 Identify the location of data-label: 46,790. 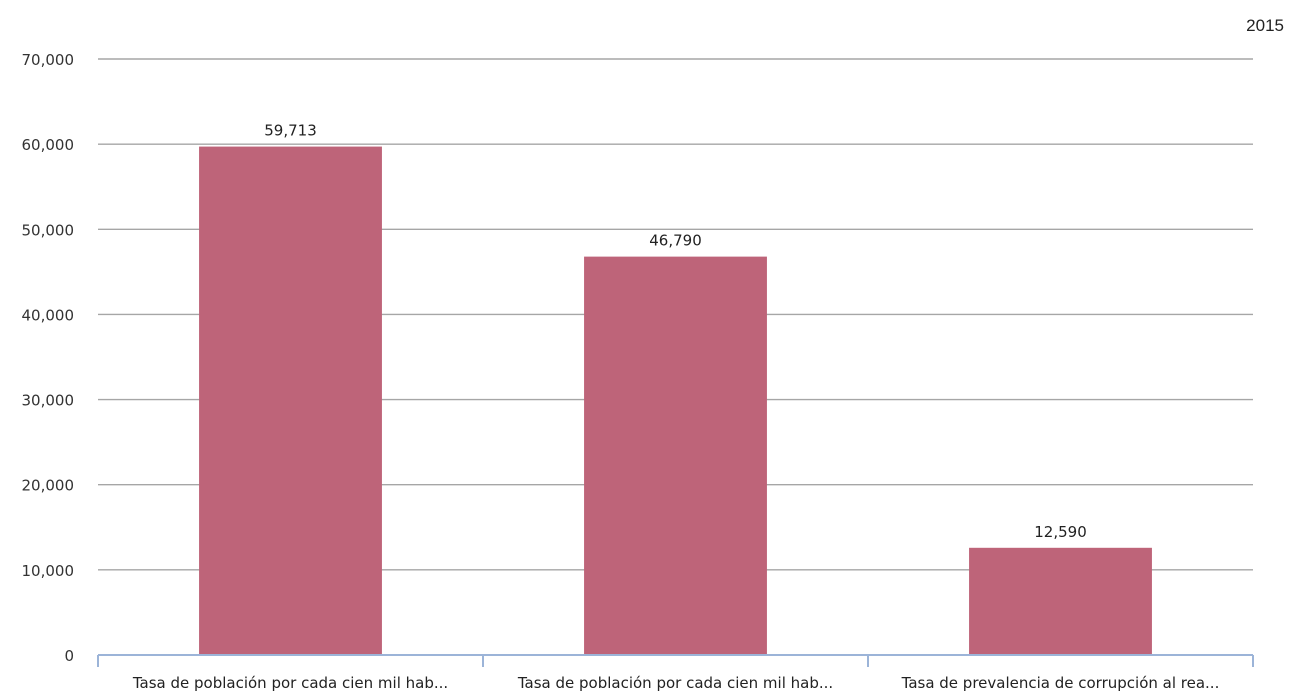
(675, 241).